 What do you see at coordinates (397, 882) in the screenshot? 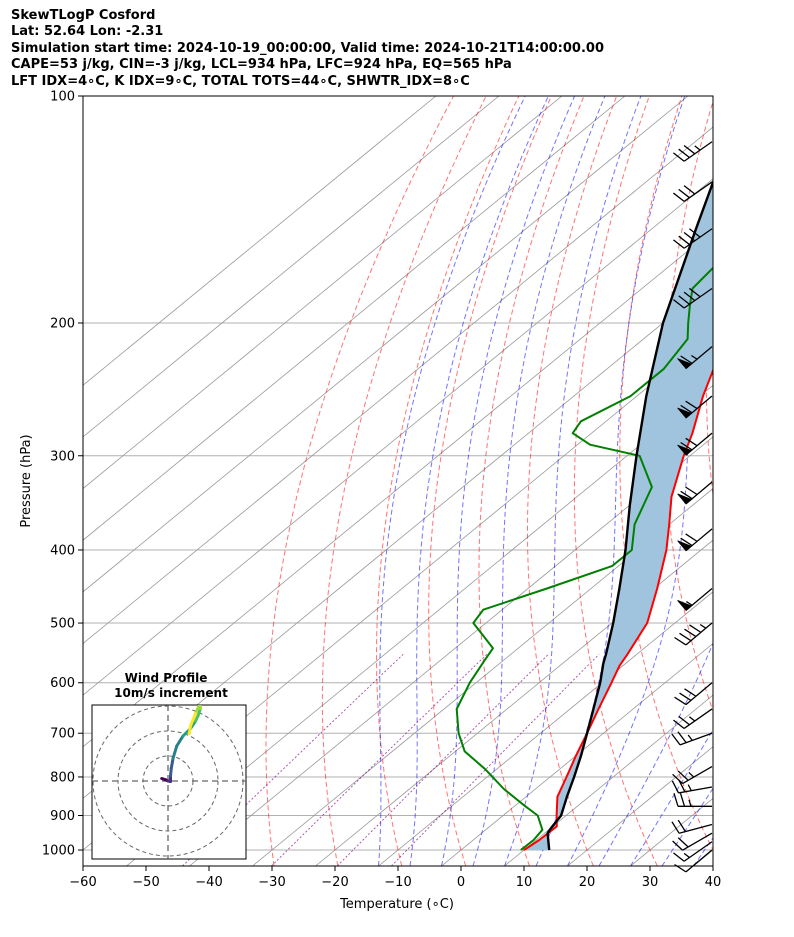
I see `x-tick-label: −10` at bounding box center [397, 882].